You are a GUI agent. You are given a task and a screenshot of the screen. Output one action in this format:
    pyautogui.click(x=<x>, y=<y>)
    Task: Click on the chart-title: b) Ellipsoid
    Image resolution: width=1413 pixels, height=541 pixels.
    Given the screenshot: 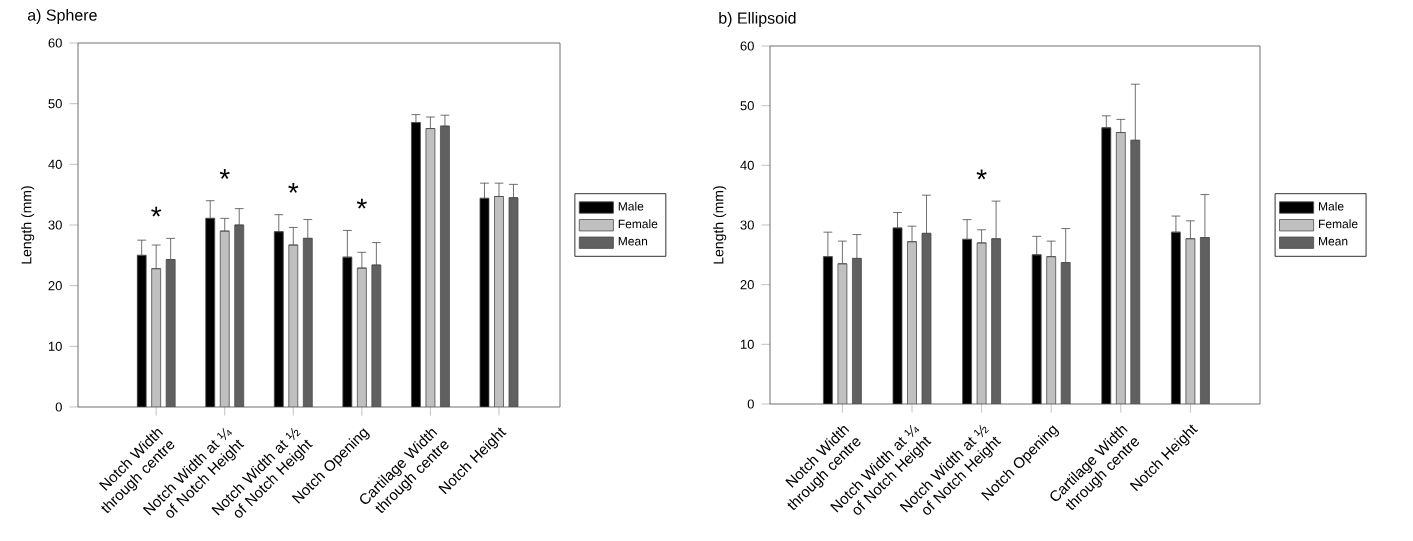 What is the action you would take?
    pyautogui.click(x=757, y=19)
    